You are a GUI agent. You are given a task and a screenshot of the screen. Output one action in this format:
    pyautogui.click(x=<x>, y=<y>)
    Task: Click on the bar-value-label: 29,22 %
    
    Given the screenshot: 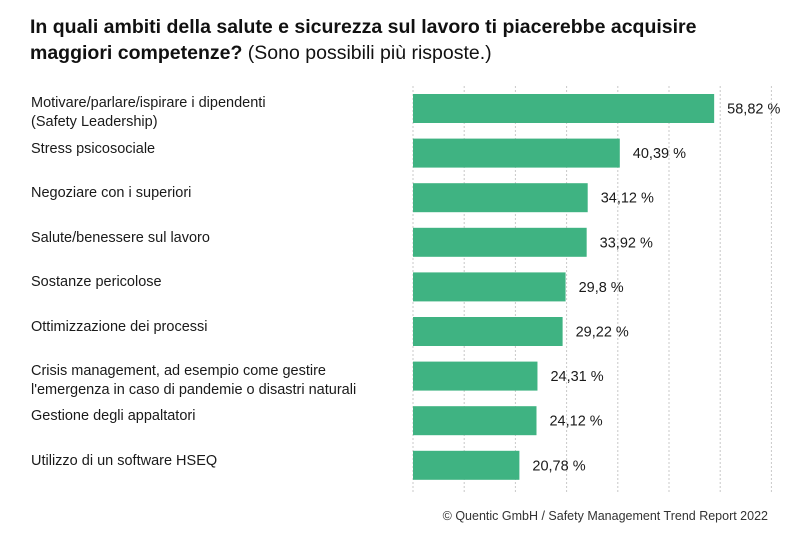 What is the action you would take?
    pyautogui.click(x=602, y=333)
    